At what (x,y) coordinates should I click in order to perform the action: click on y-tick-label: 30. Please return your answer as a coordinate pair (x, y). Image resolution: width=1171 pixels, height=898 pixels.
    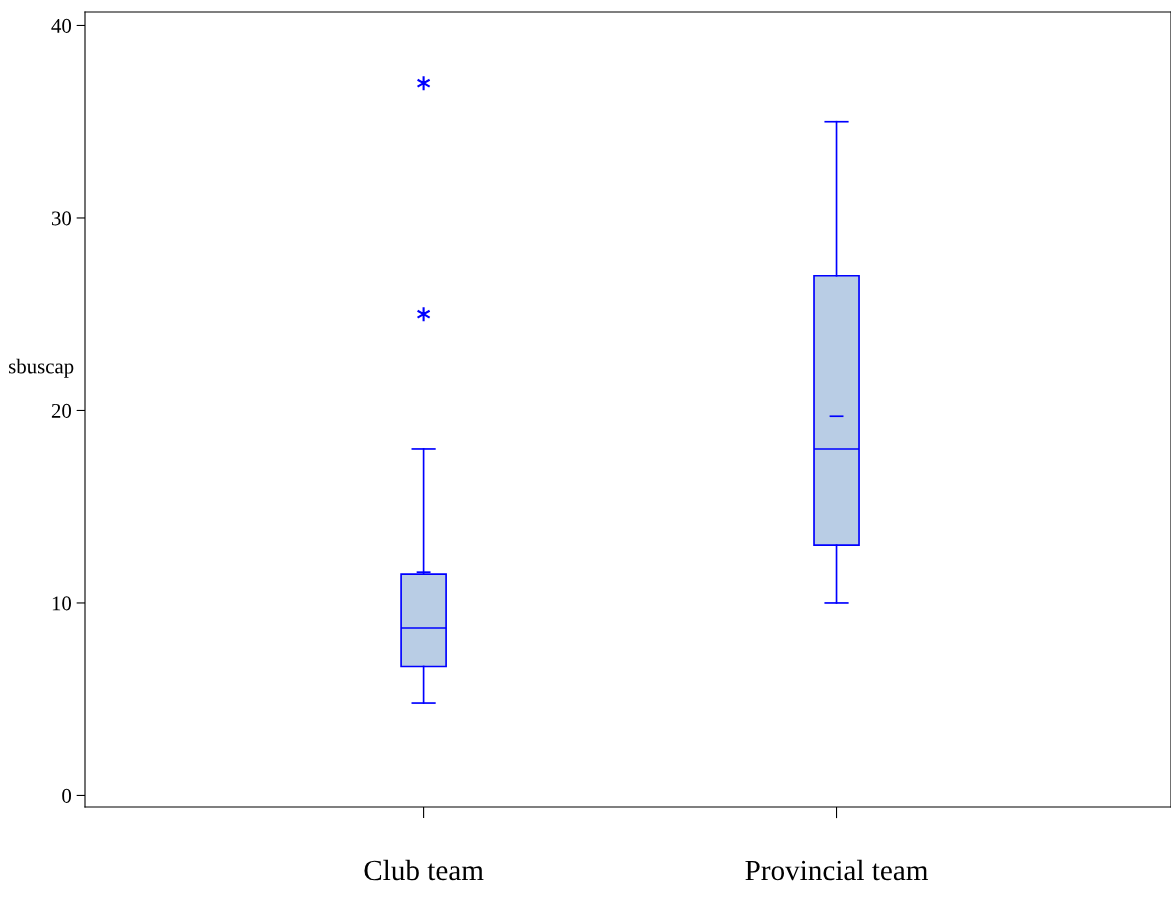
    Looking at the image, I should click on (61, 218).